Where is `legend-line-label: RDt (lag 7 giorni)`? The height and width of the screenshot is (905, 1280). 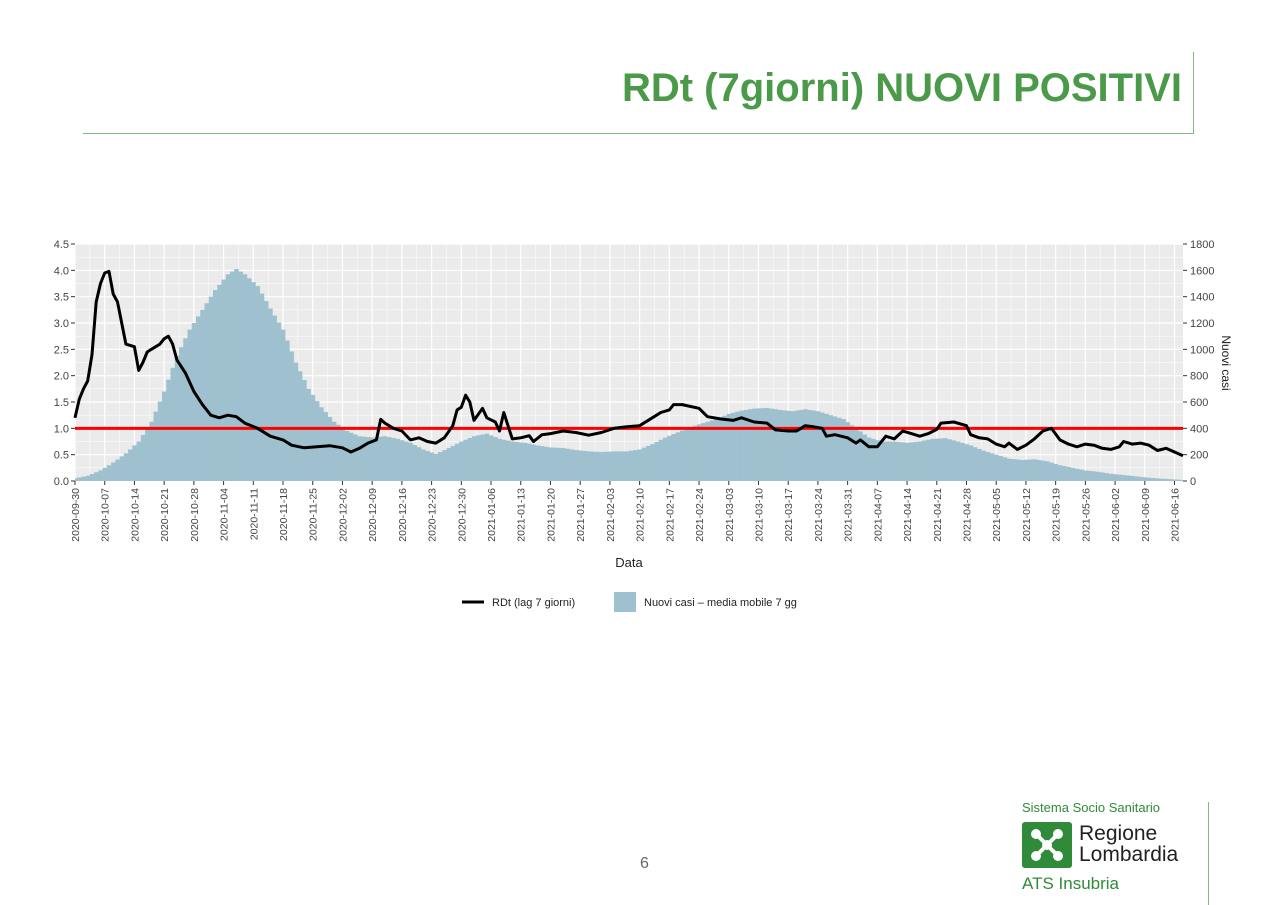
legend-line-label: RDt (lag 7 giorni) is located at coordinates (533, 603).